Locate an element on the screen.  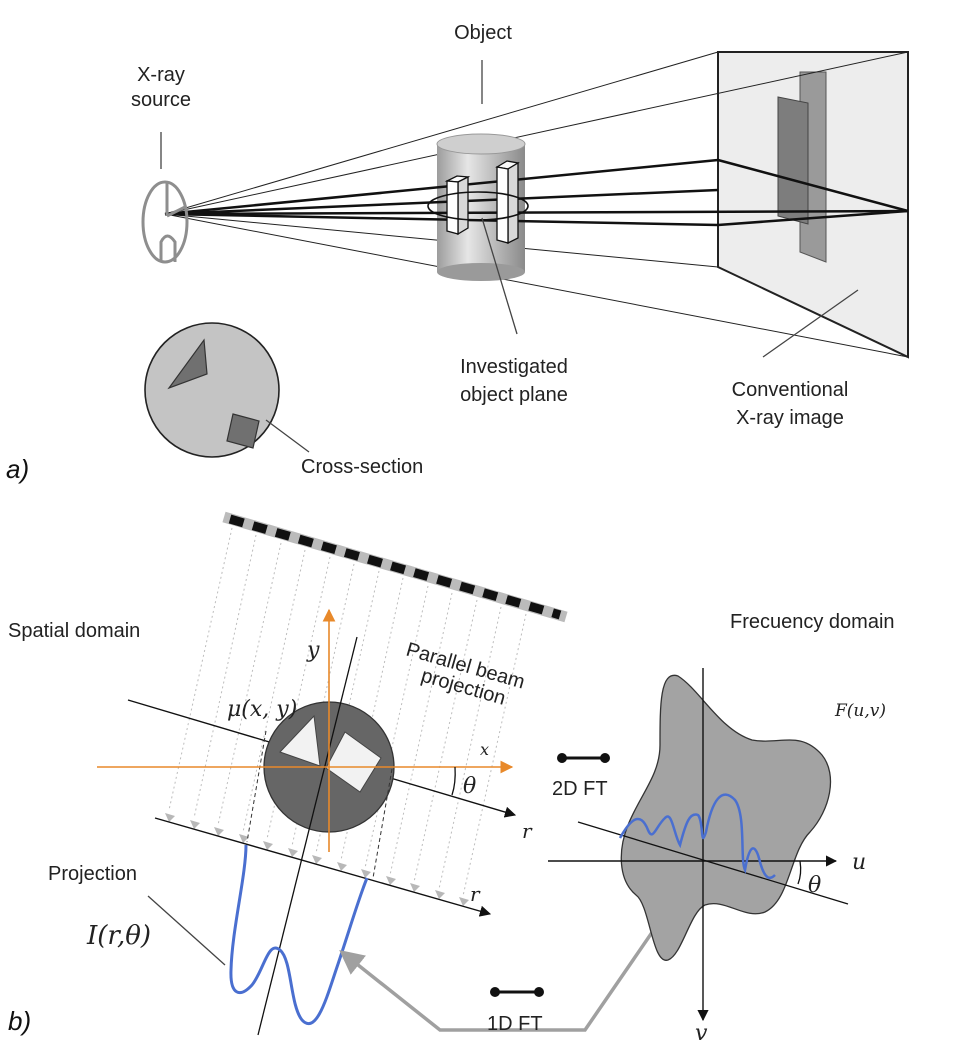
freq-slice-line is located at coordinates (713, 863).